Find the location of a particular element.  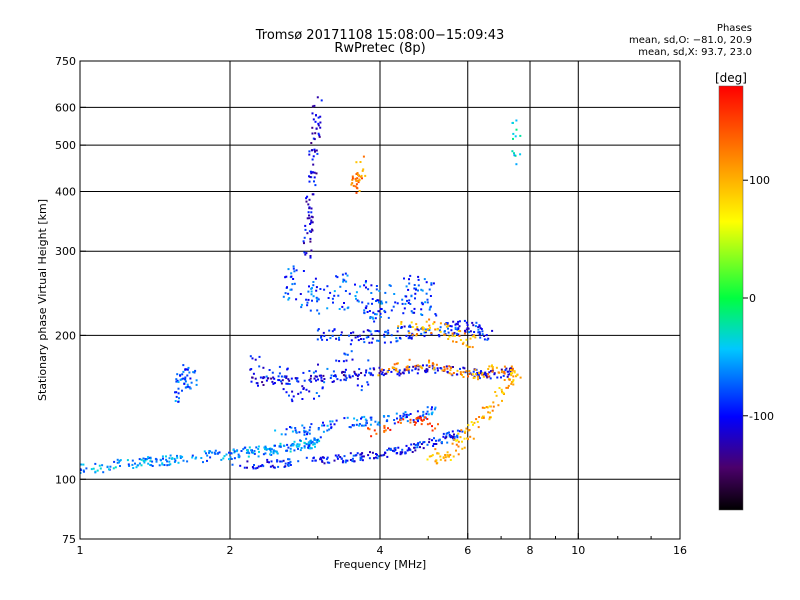

y-tick-label: 200 is located at coordinates (65, 335).